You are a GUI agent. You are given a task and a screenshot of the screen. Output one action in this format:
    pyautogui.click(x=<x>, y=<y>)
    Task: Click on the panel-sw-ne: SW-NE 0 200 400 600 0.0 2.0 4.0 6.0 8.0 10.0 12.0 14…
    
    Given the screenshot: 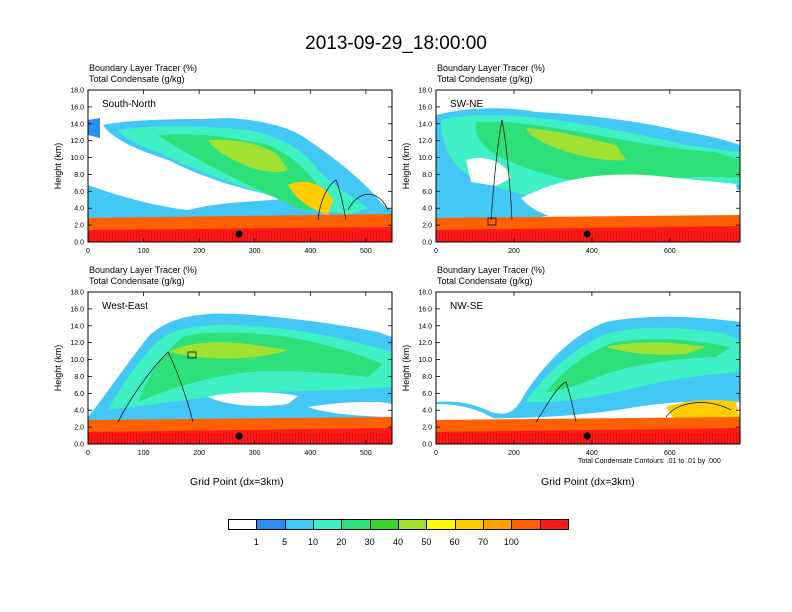 What is the action you would take?
    pyautogui.click(x=571, y=171)
    